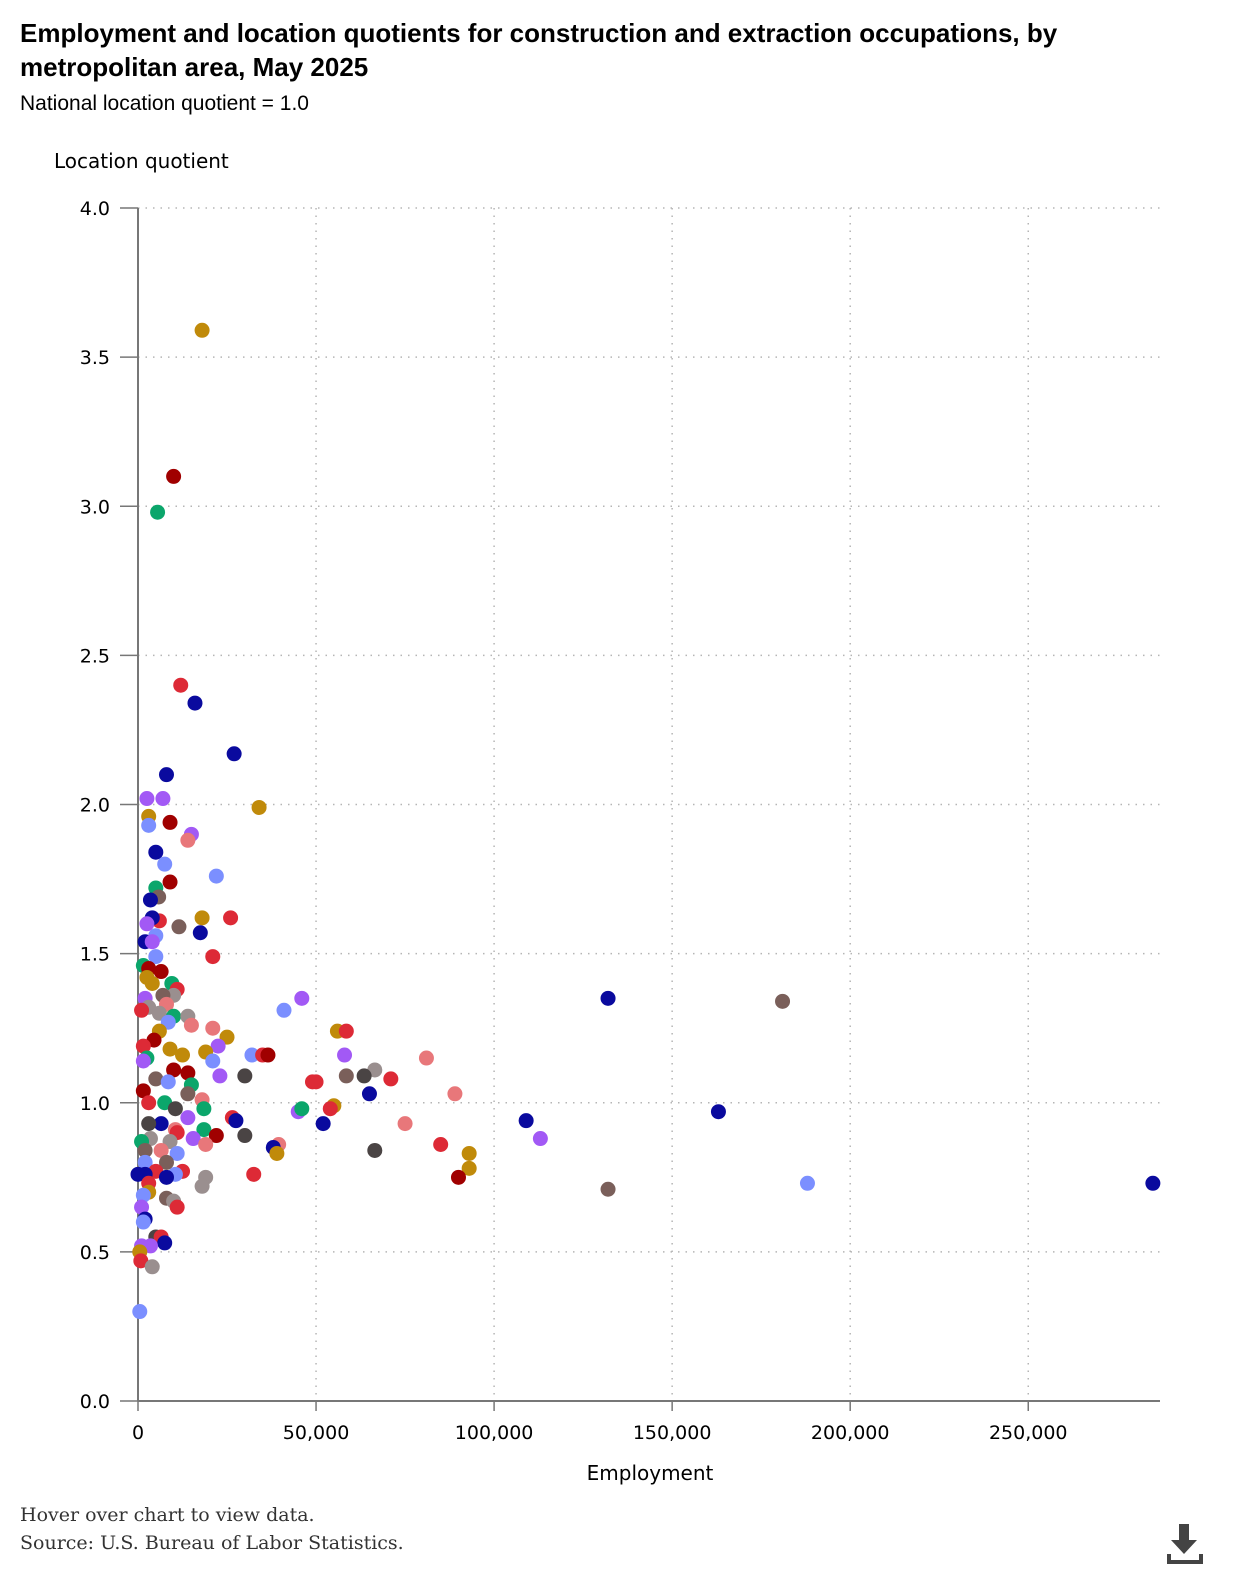 Image resolution: width=1240 pixels, height=1580 pixels. Describe the element at coordinates (174, 476) in the screenshot. I see `data-point: 10,000, 3.1` at that location.